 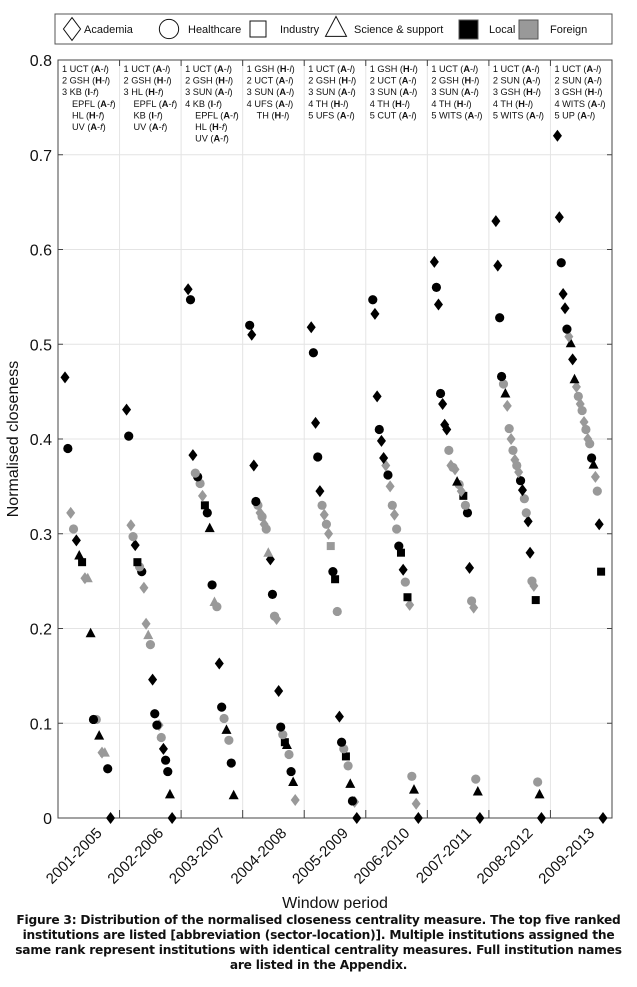 I want to click on top-ranked-entry: EPFL (A-f), so click(x=217, y=115).